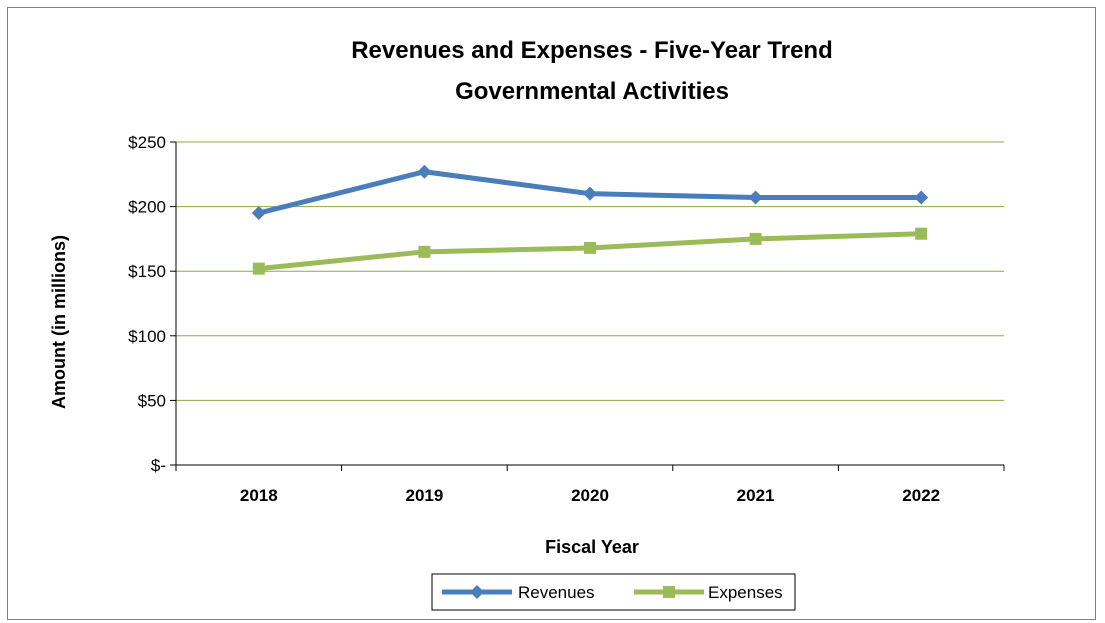 The width and height of the screenshot is (1105, 623). Describe the element at coordinates (556, 592) in the screenshot. I see `legend-revenues-label: Revenues` at that location.